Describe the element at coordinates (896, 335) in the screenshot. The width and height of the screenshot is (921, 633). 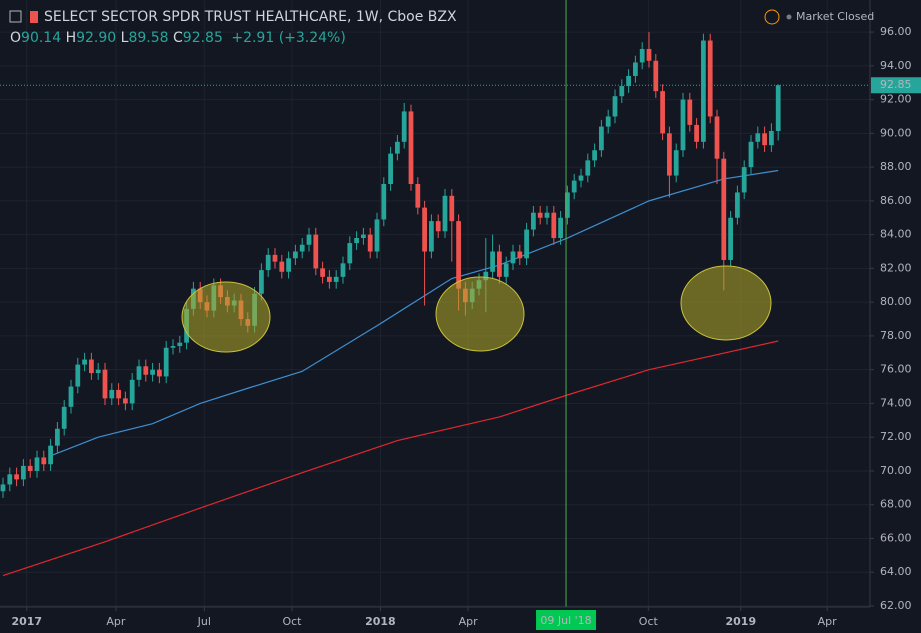
I see `y-tick-label: 78.00` at that location.